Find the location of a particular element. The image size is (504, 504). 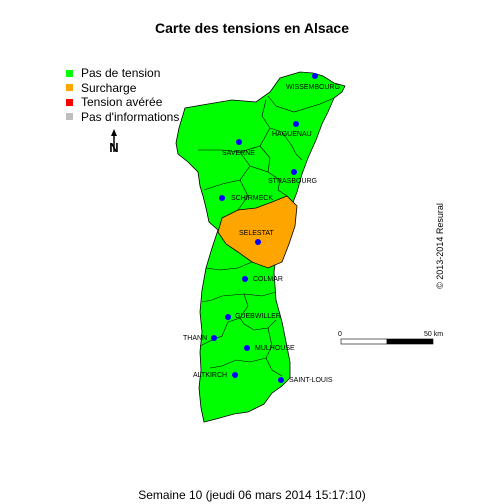

scale-end-label: 50 km is located at coordinates (433, 334).